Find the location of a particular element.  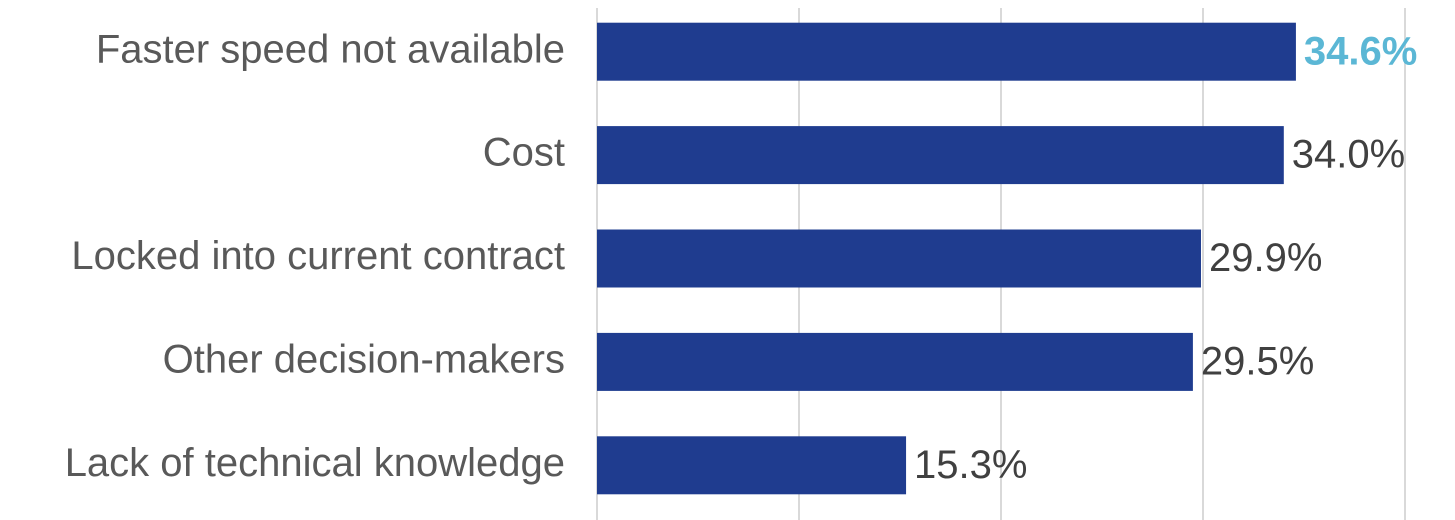

category-label: Lack of technical knowledge is located at coordinates (315, 463).